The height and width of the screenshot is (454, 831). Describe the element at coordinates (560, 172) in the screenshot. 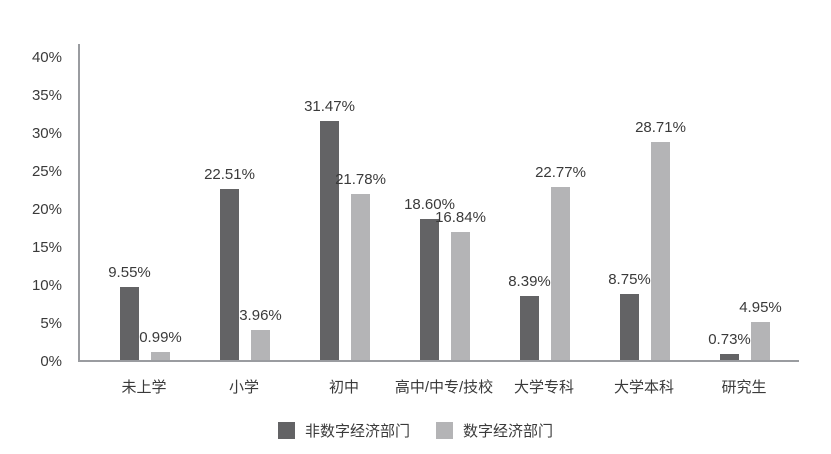

I see `bar-value-label: 22.77%` at that location.